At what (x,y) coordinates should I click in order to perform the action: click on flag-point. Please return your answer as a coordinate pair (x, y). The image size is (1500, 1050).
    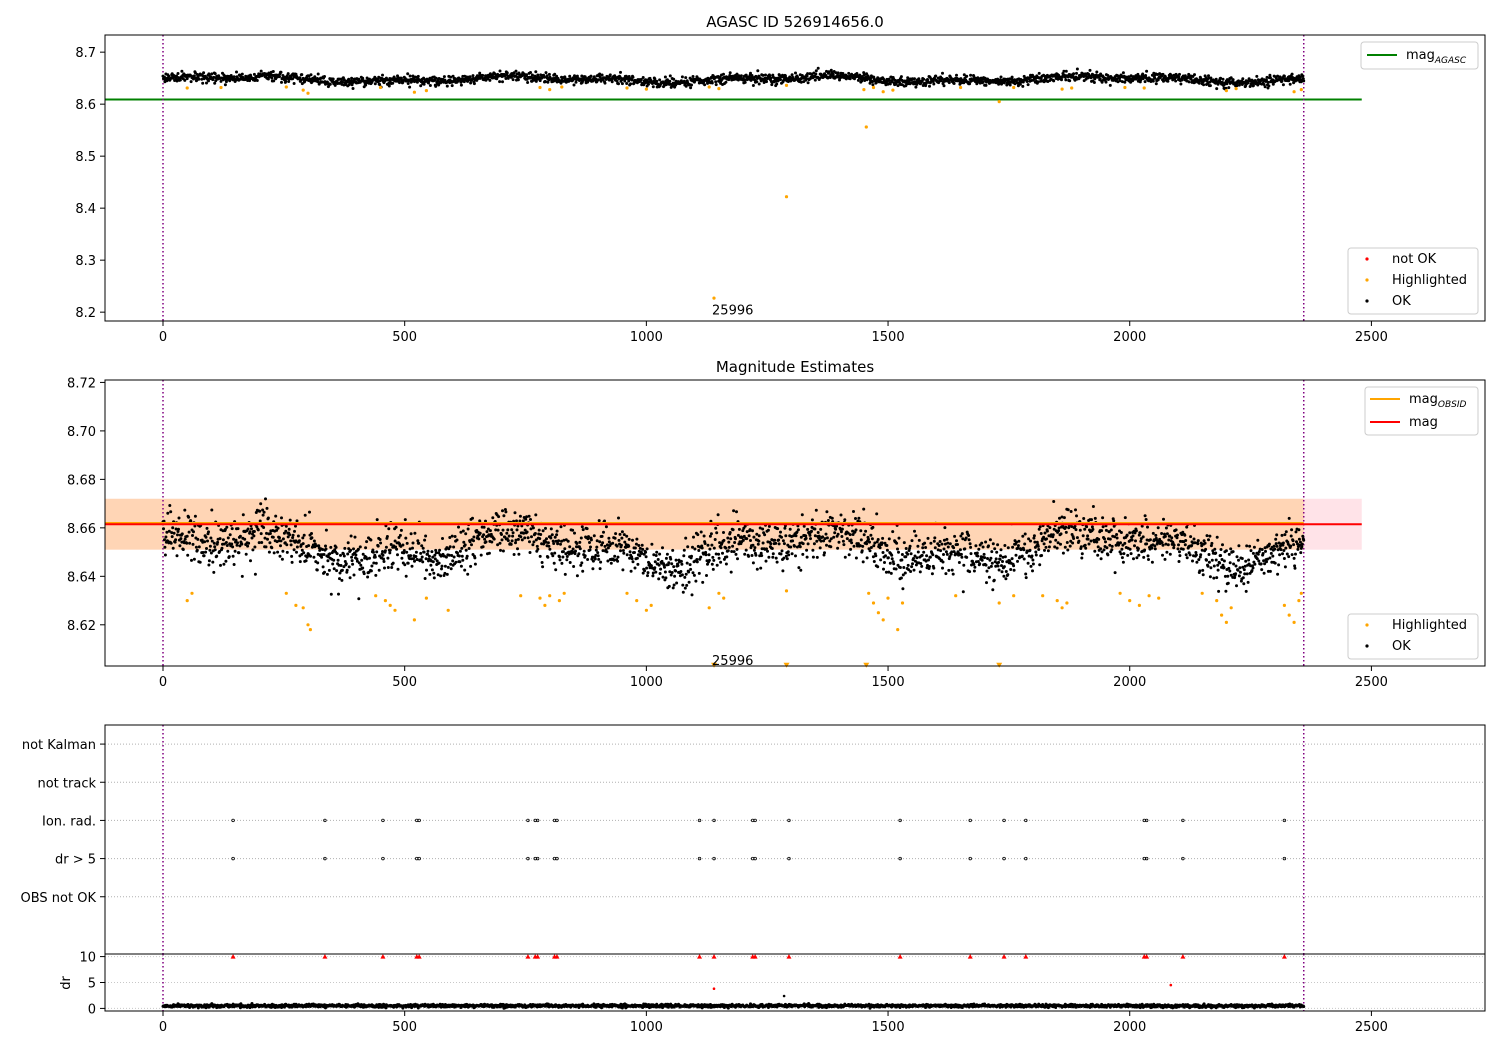
    Looking at the image, I should click on (1004, 858).